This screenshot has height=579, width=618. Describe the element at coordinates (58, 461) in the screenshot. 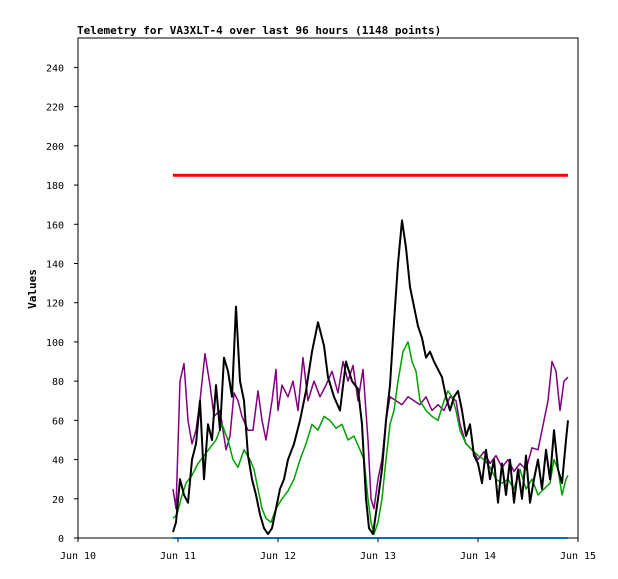

I see `y-tick-label: 40` at that location.